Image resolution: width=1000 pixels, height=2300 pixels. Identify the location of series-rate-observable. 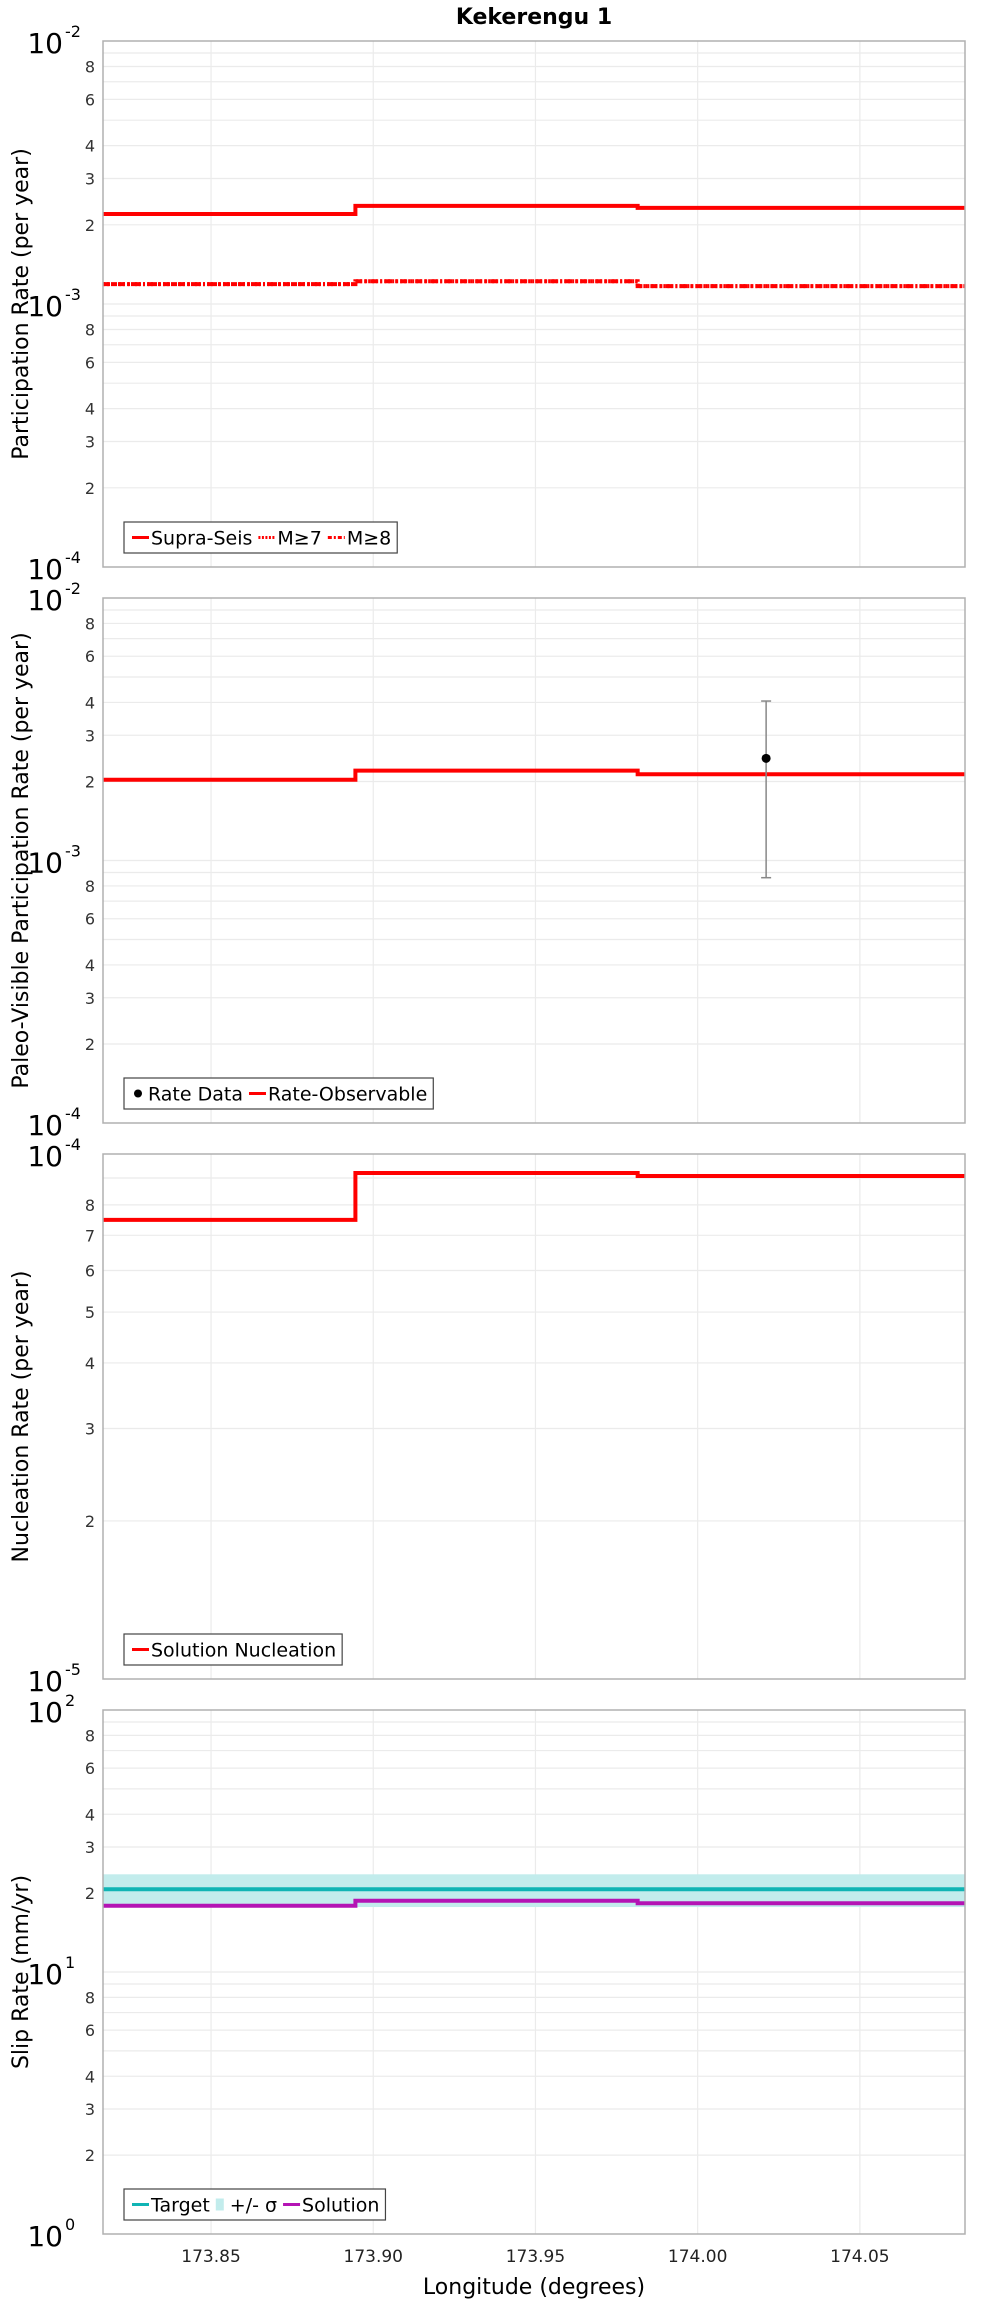
(534, 775).